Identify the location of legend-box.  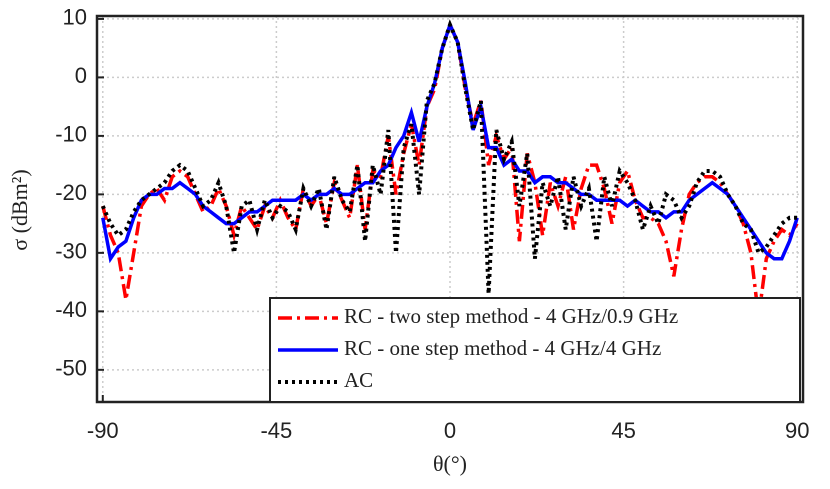
(535, 350).